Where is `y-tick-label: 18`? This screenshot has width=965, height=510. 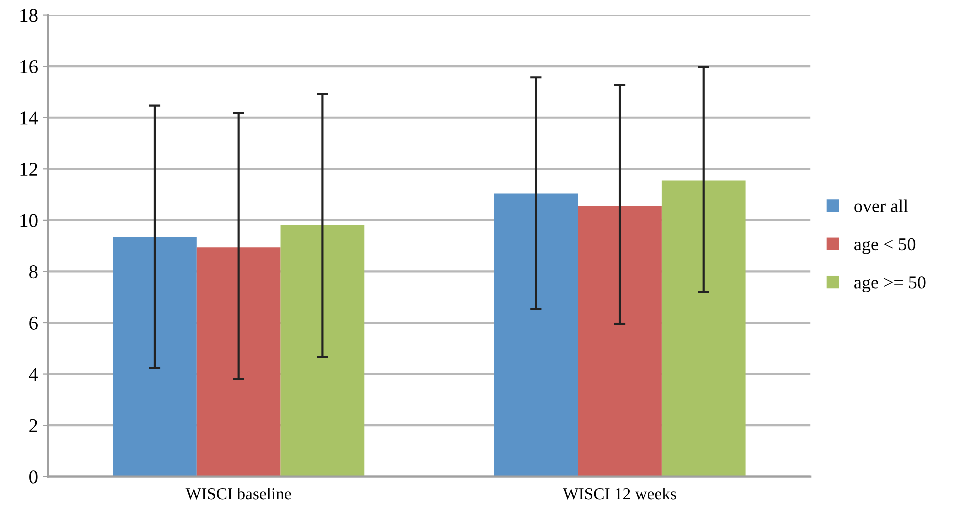 y-tick-label: 18 is located at coordinates (29, 15).